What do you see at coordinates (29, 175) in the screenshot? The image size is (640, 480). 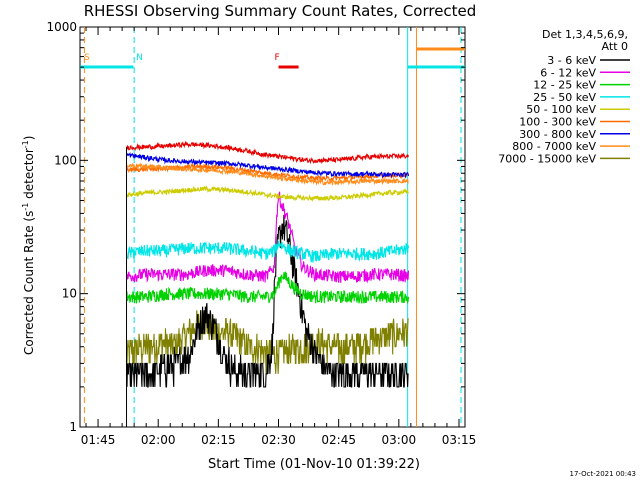 I see `y-axis-label-part2: detector` at bounding box center [29, 175].